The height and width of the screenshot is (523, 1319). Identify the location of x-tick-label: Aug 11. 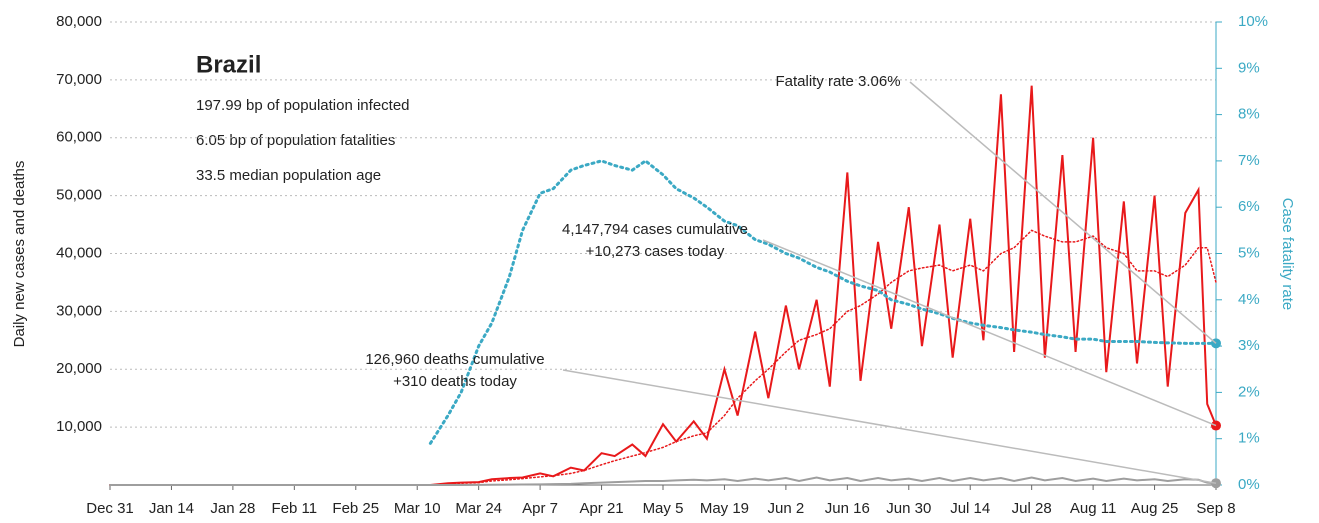
(1093, 508).